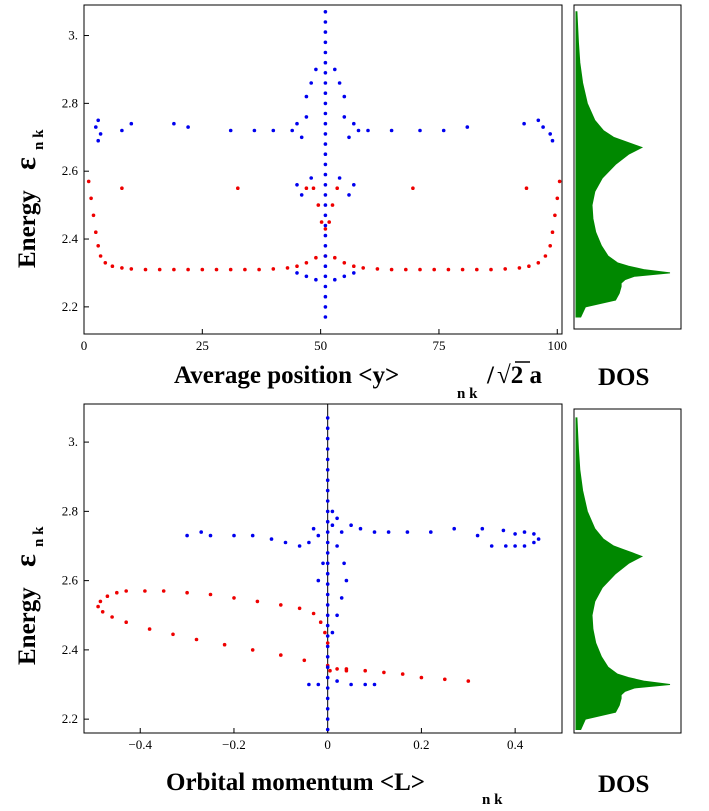 The height and width of the screenshot is (811, 709). Describe the element at coordinates (492, 800) in the screenshot. I see `bottom-x-subscript: n k` at that location.